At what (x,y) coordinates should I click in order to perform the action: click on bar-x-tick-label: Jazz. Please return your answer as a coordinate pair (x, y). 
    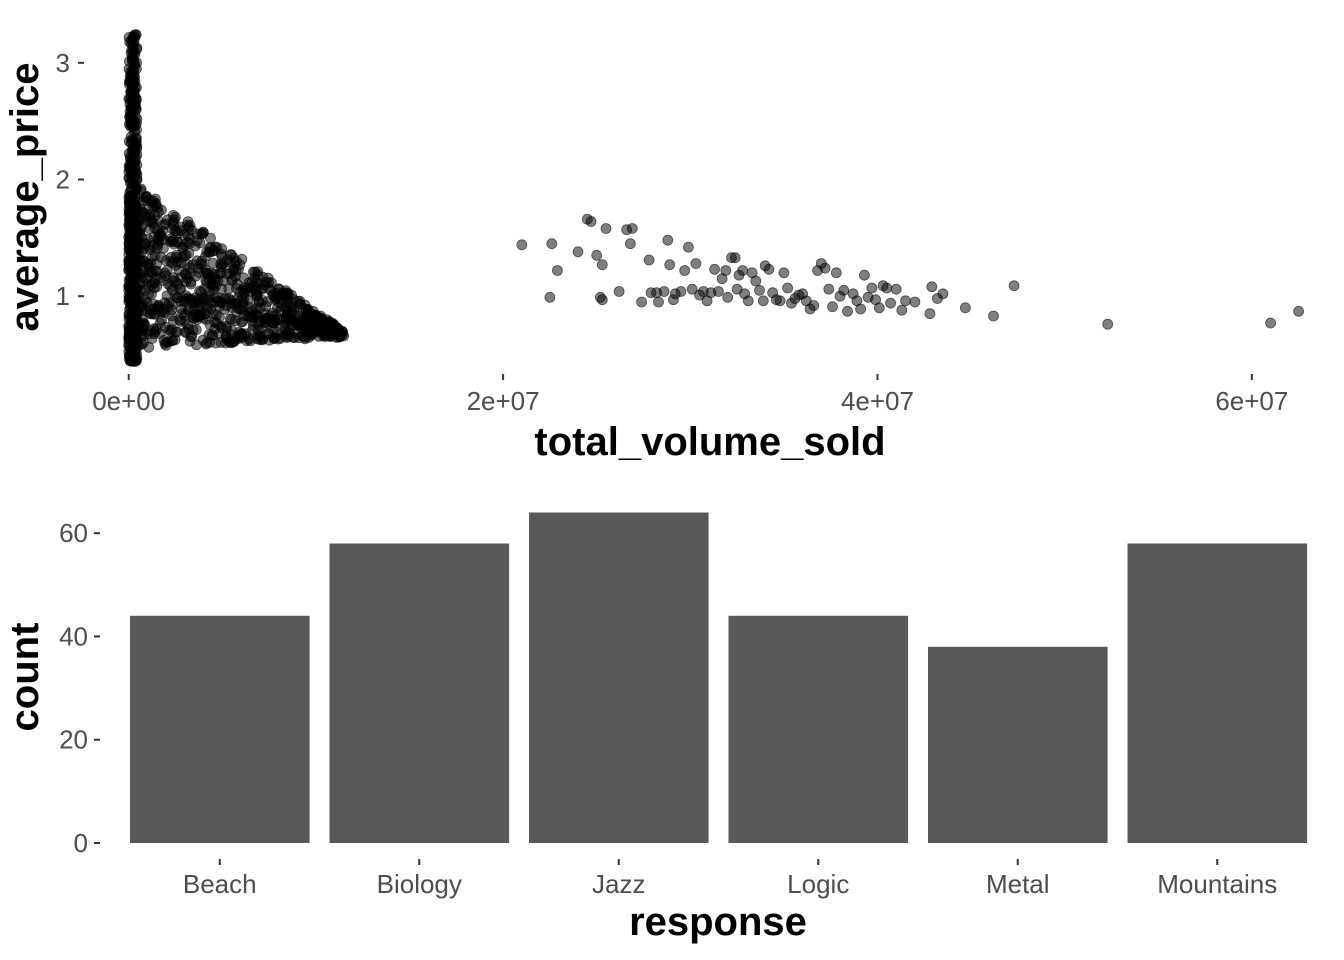
    Looking at the image, I should click on (618, 884).